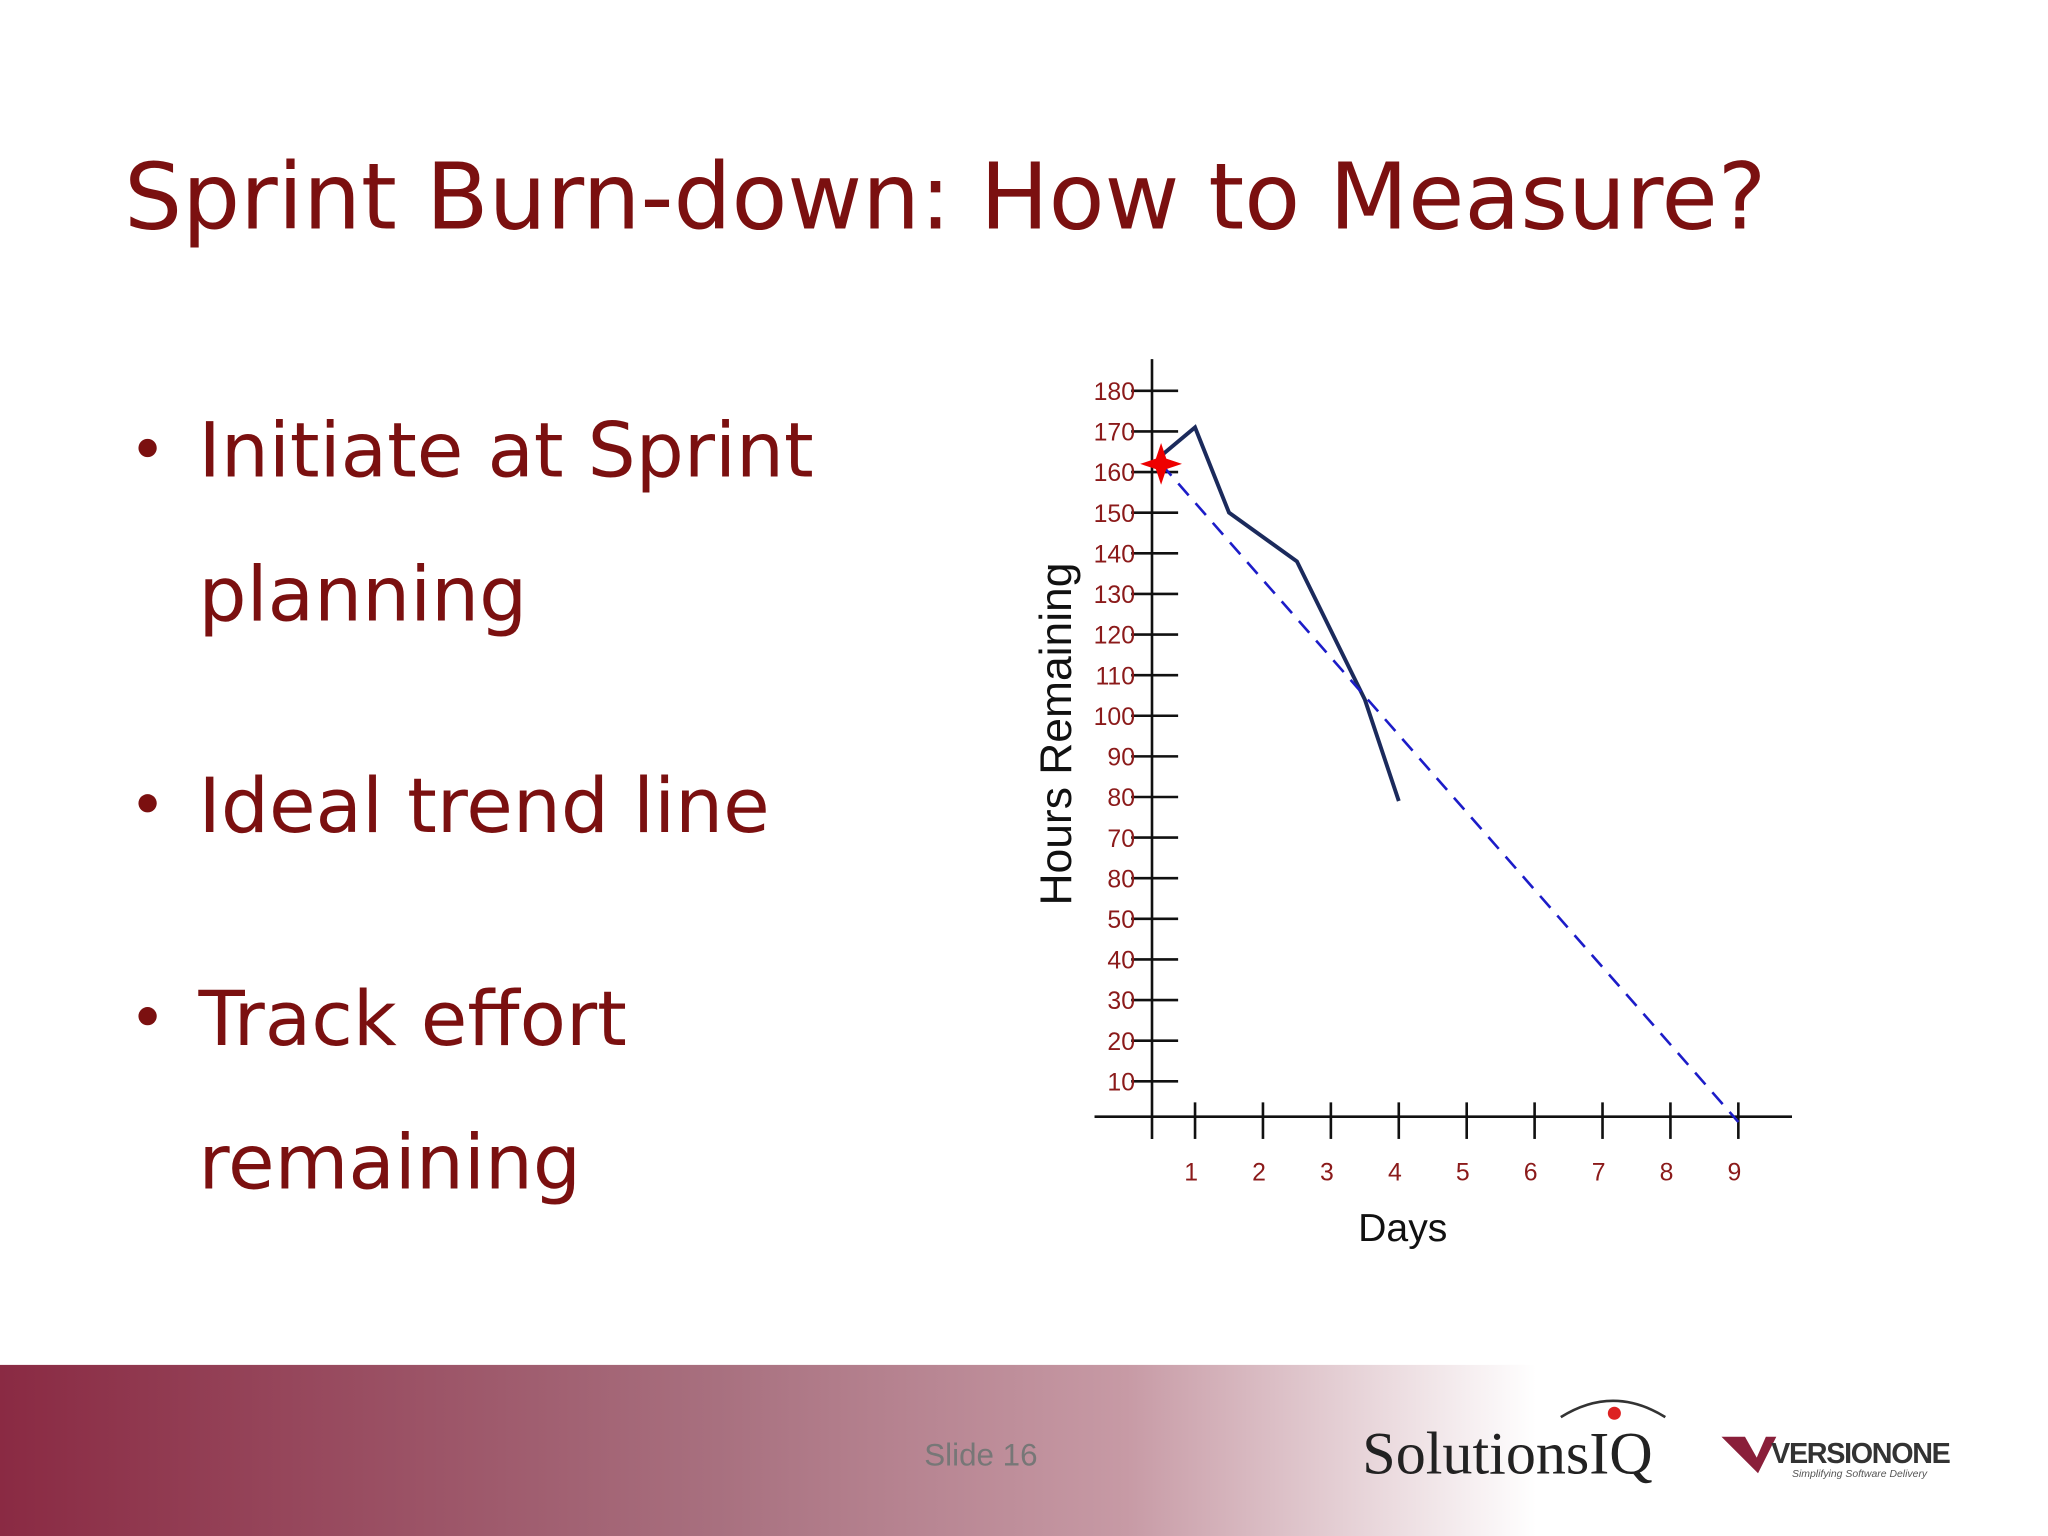  Describe the element at coordinates (1121, 1082) in the screenshot. I see `y-tick-label: 10` at that location.